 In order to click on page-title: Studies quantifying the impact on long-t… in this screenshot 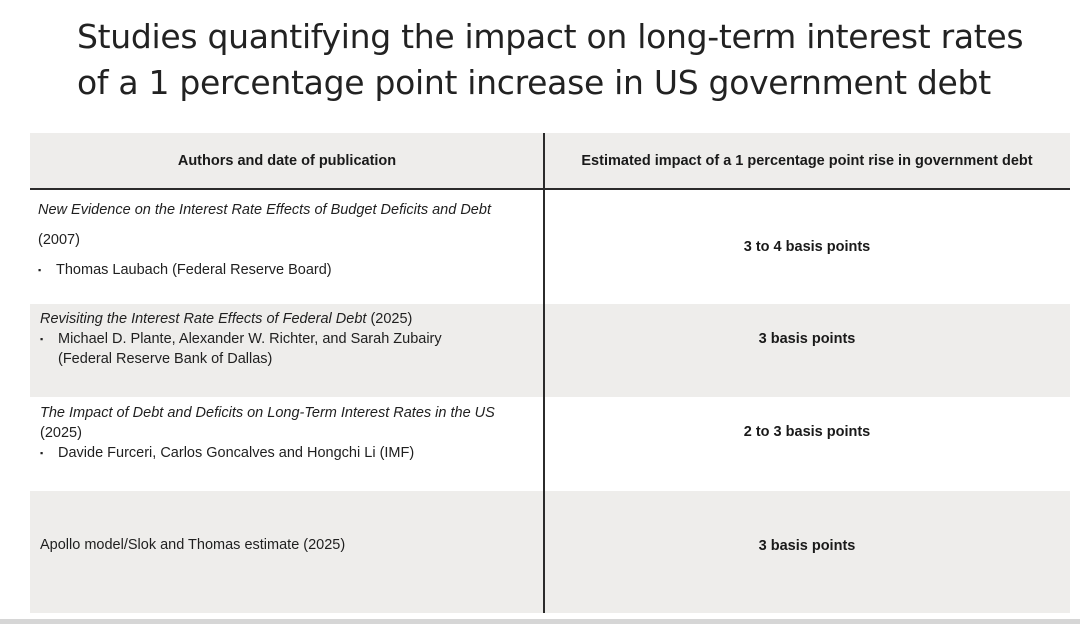, I will do `click(557, 60)`.